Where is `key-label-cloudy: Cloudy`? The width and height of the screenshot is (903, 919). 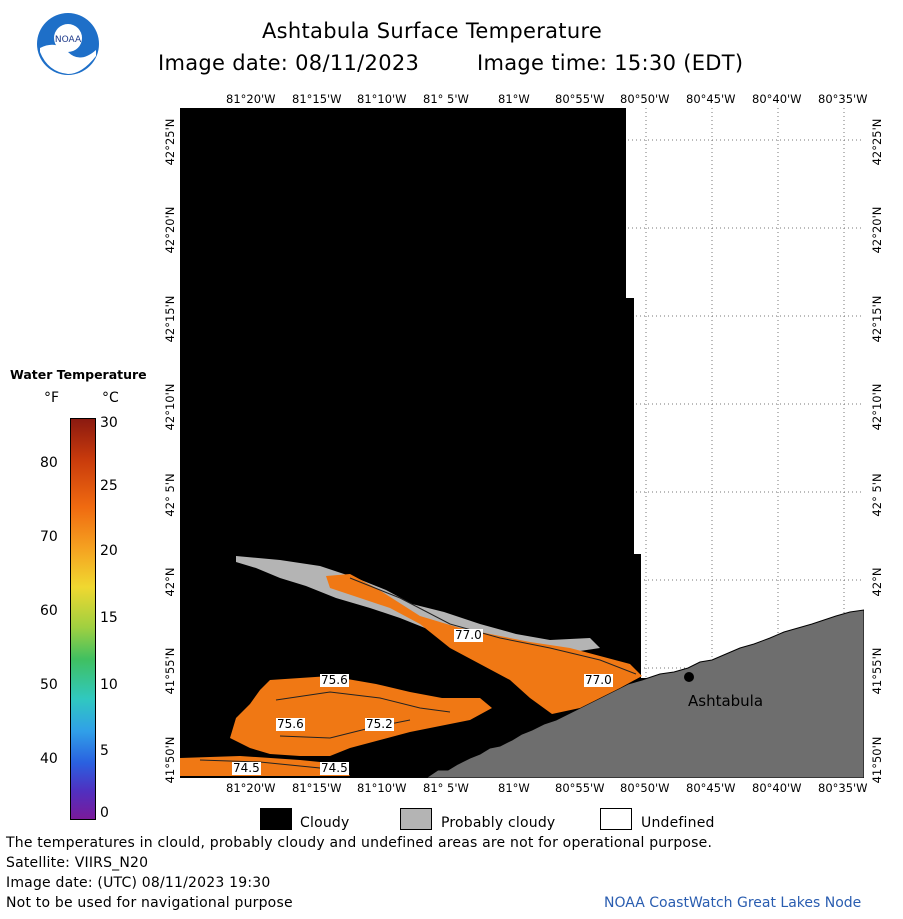
key-label-cloudy: Cloudy is located at coordinates (325, 823).